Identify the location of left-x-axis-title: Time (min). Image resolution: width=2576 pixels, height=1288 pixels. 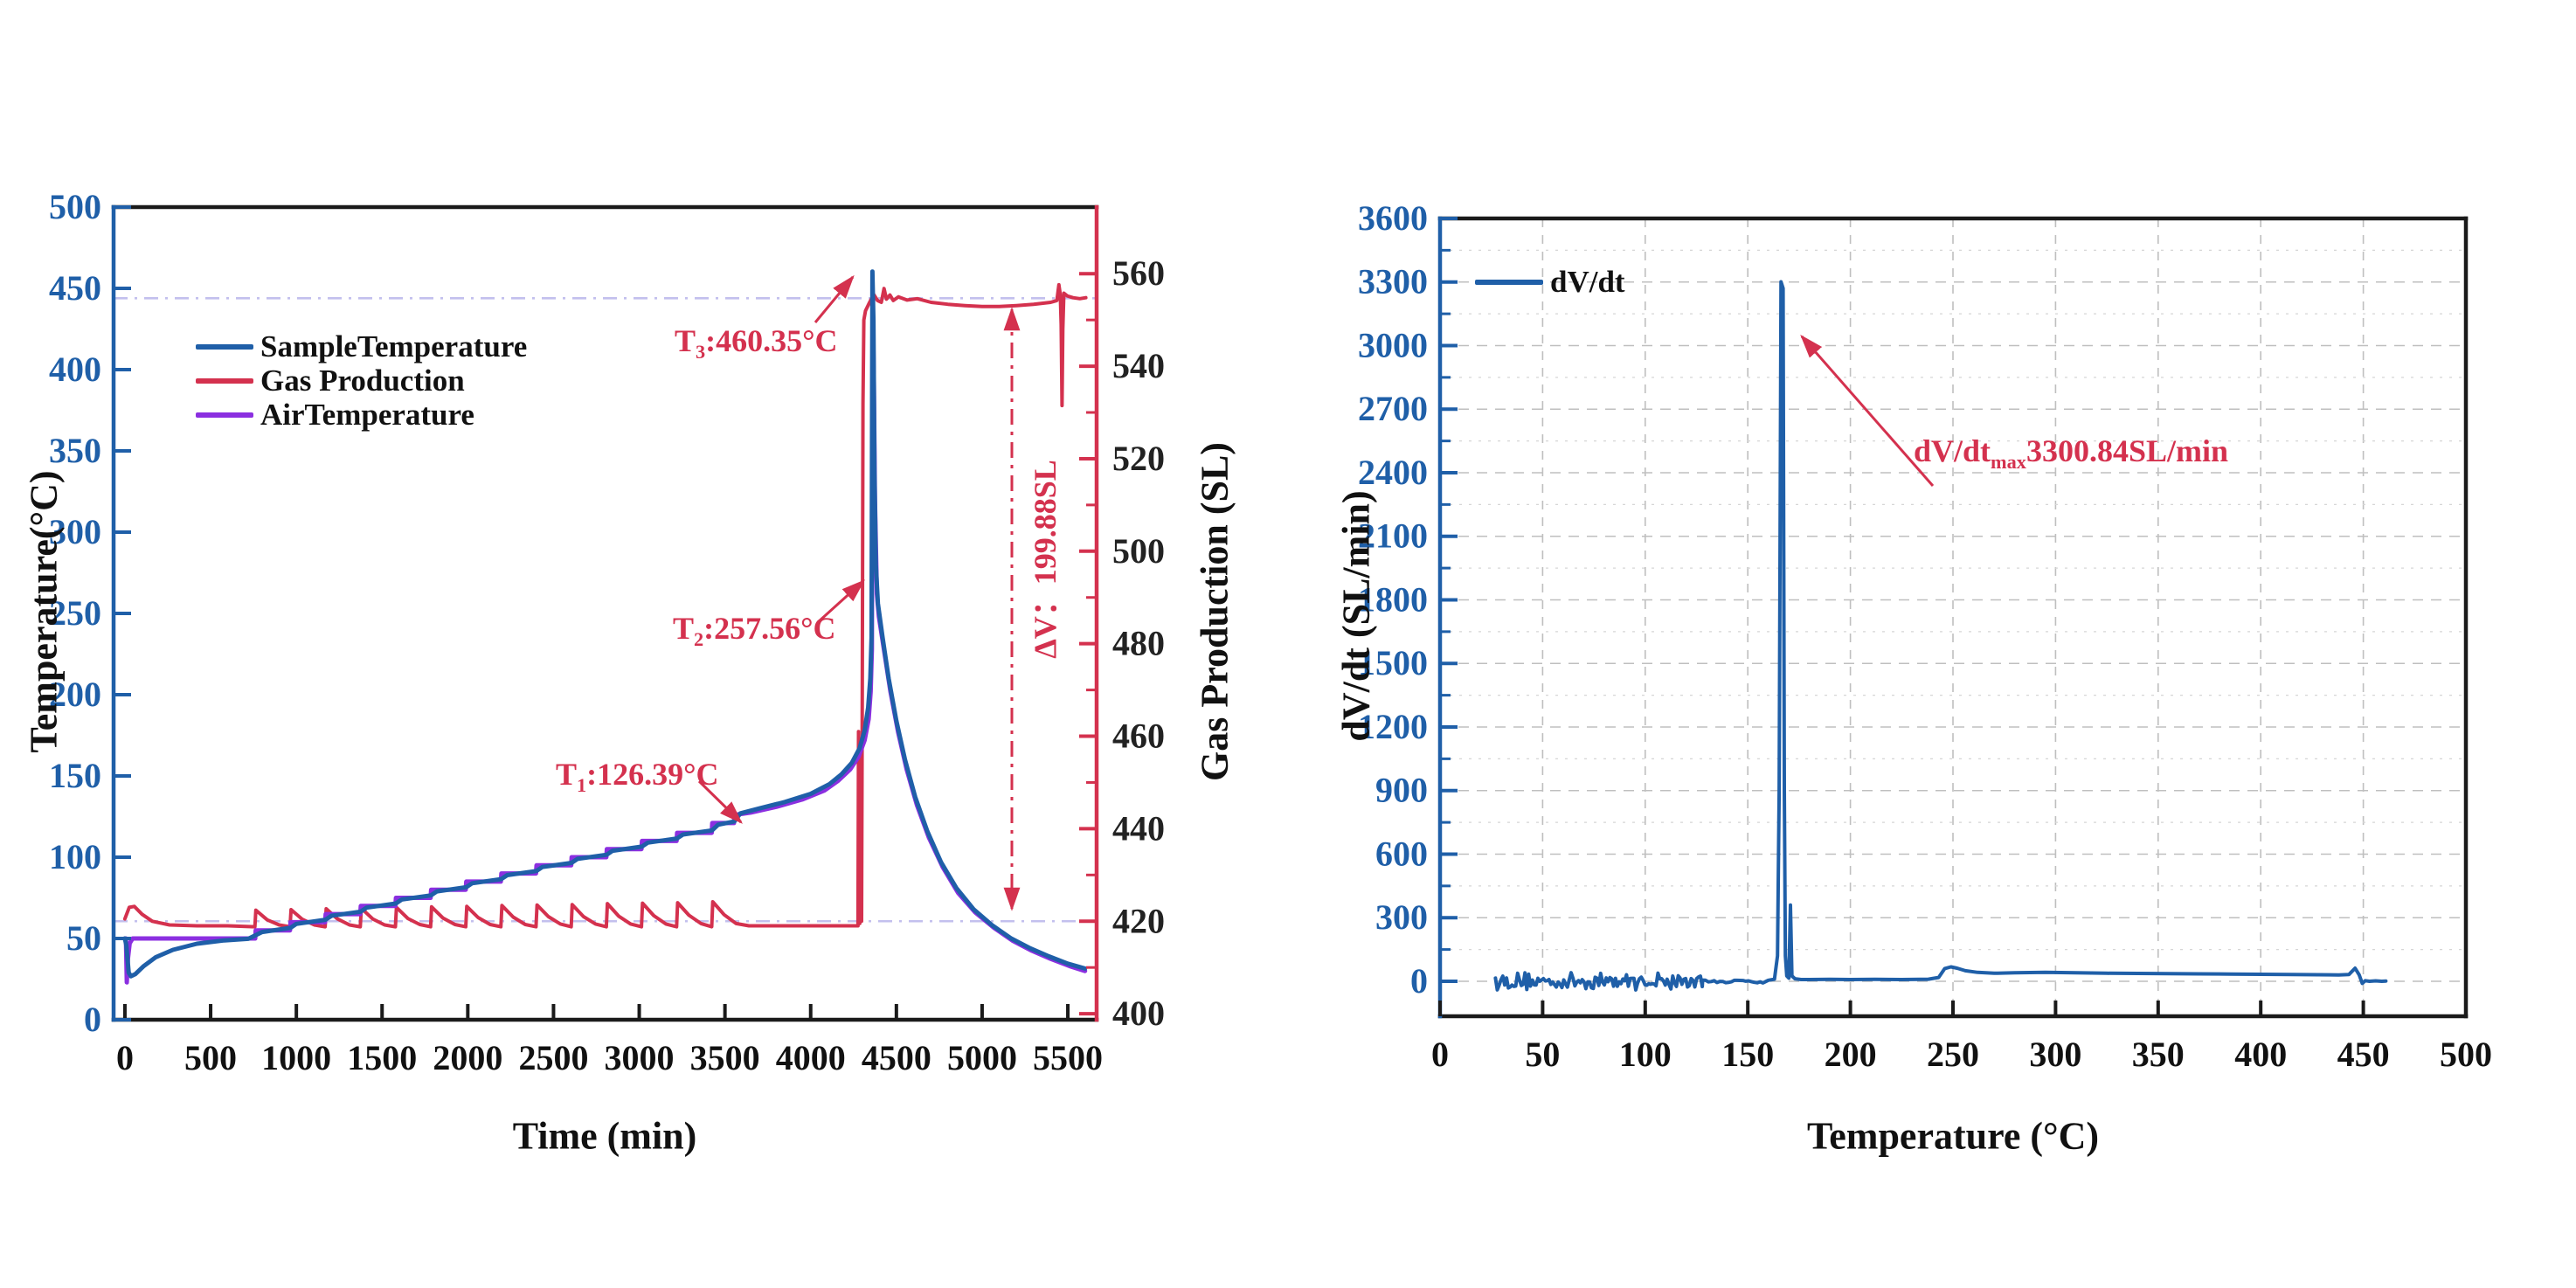
(604, 1136).